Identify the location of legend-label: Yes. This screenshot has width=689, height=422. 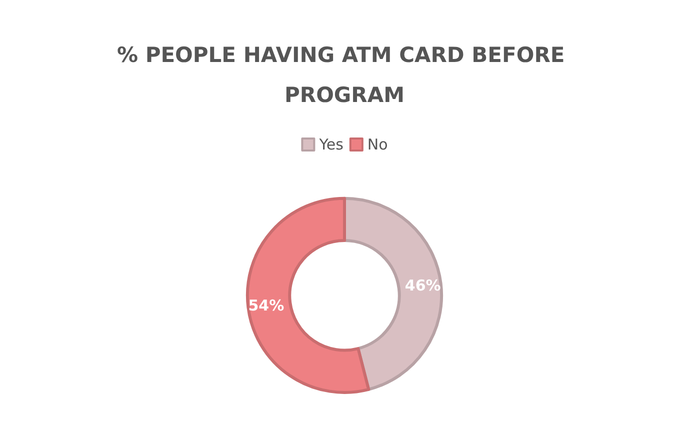
(331, 145).